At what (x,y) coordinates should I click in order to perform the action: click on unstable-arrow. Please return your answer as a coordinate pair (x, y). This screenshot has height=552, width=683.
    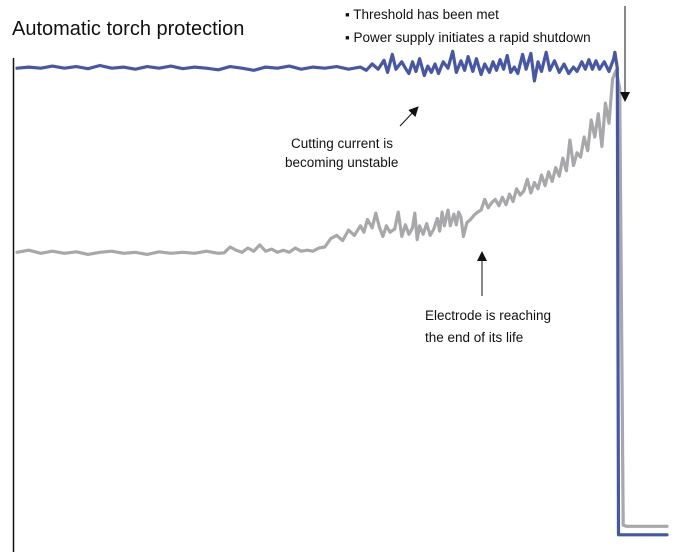
    Looking at the image, I should click on (409, 116).